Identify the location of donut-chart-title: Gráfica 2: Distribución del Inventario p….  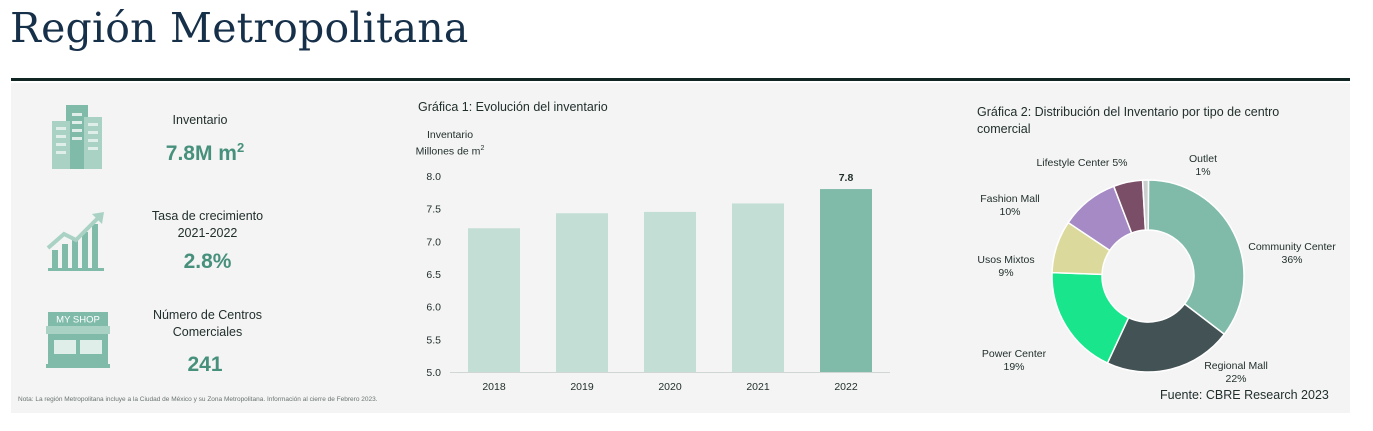
(1128, 120).